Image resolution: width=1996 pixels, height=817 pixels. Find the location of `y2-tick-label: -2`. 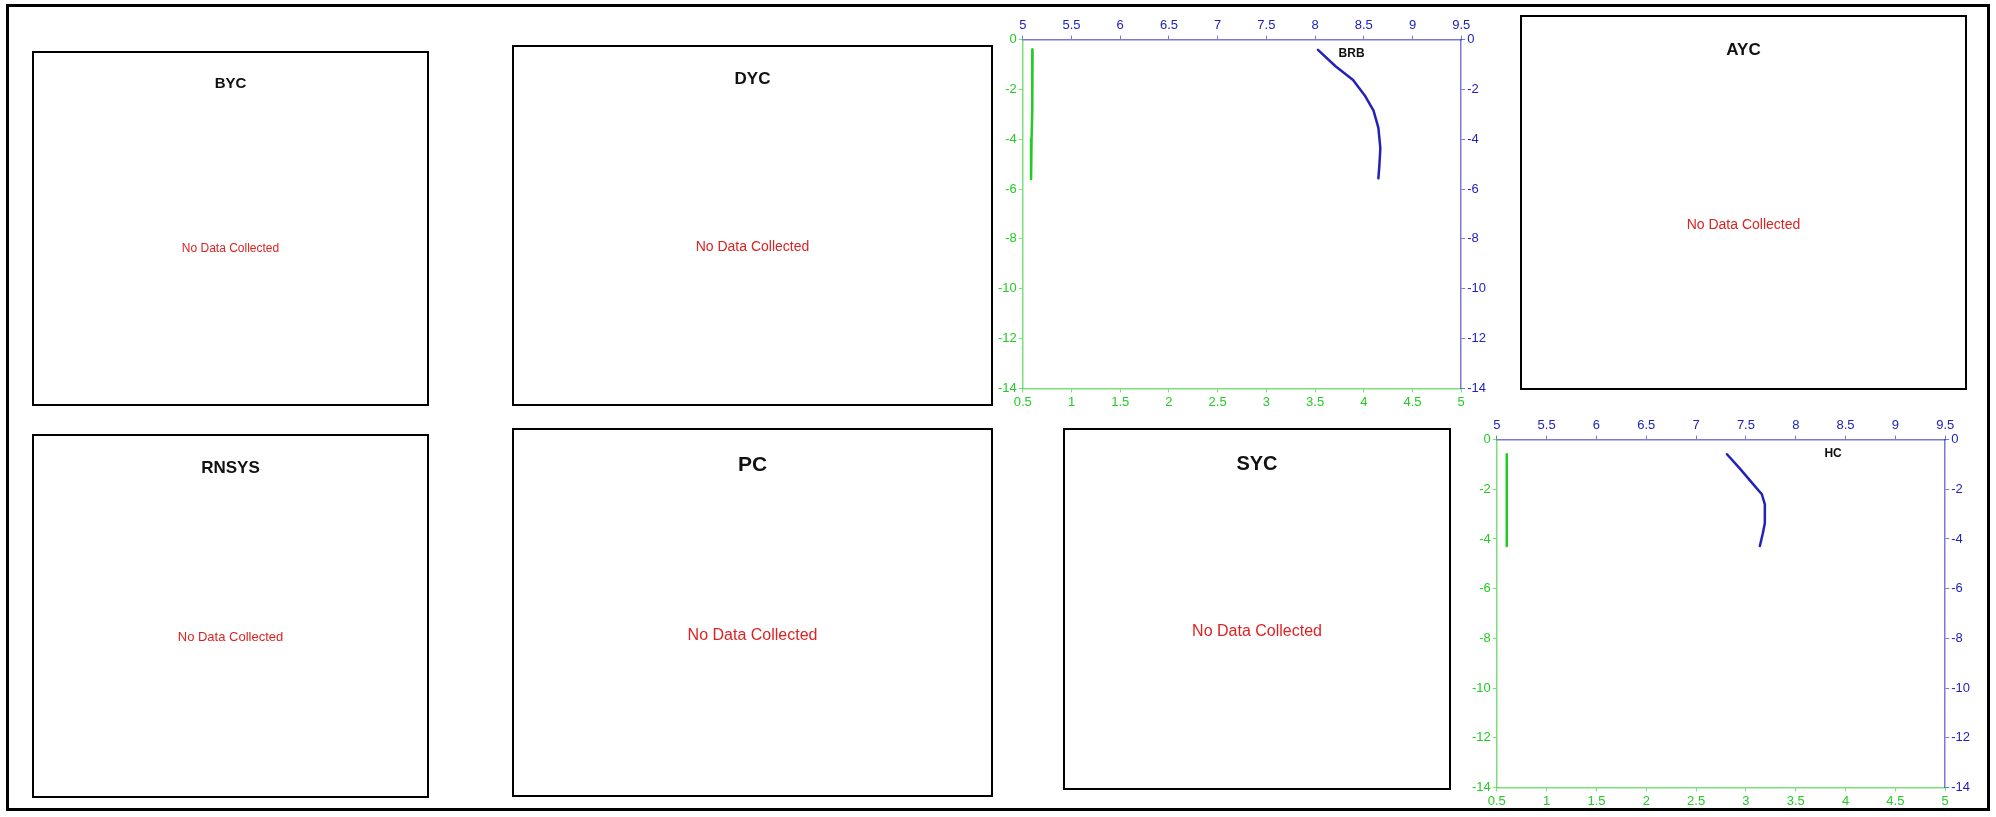

y2-tick-label: -2 is located at coordinates (1957, 488).